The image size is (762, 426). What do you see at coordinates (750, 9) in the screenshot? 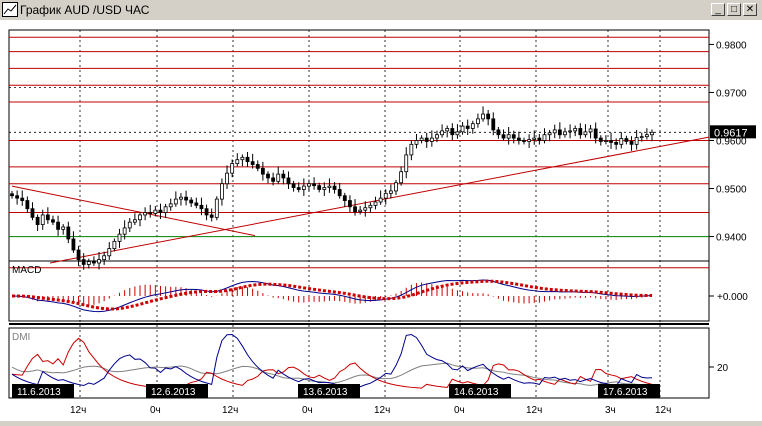
I see `close-button: ✕` at bounding box center [750, 9].